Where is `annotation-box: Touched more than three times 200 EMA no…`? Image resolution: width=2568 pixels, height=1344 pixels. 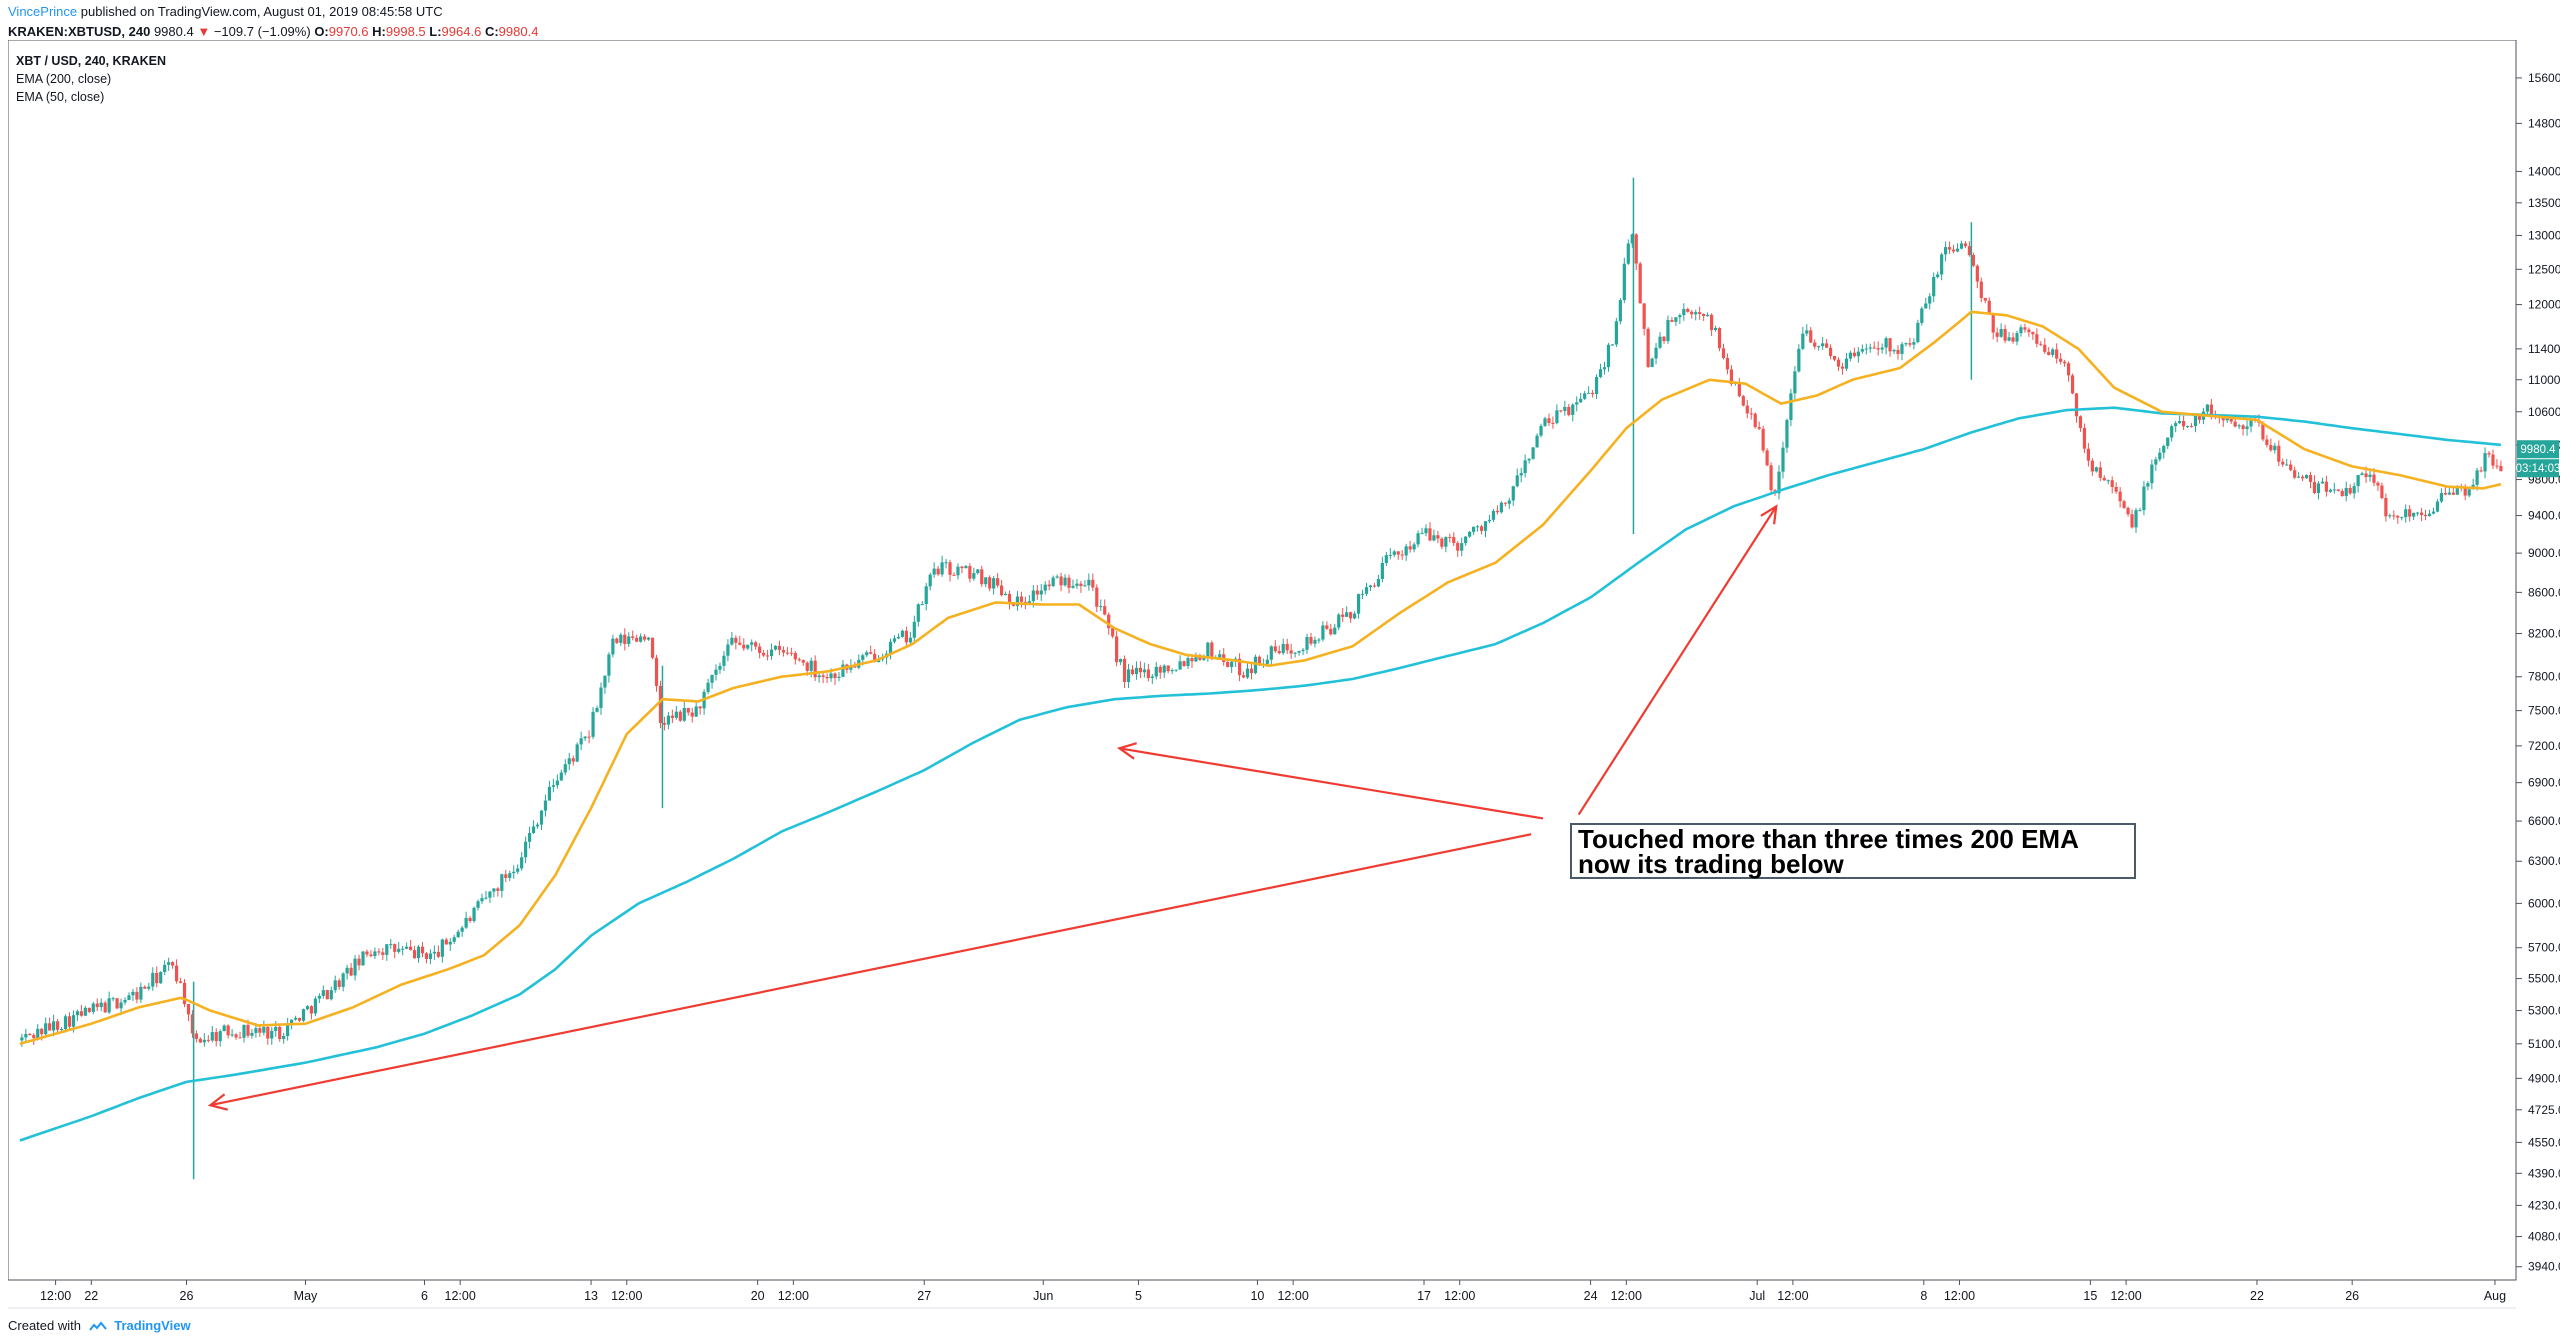
annotation-box: Touched more than three times 200 EMA no… is located at coordinates (1853, 851).